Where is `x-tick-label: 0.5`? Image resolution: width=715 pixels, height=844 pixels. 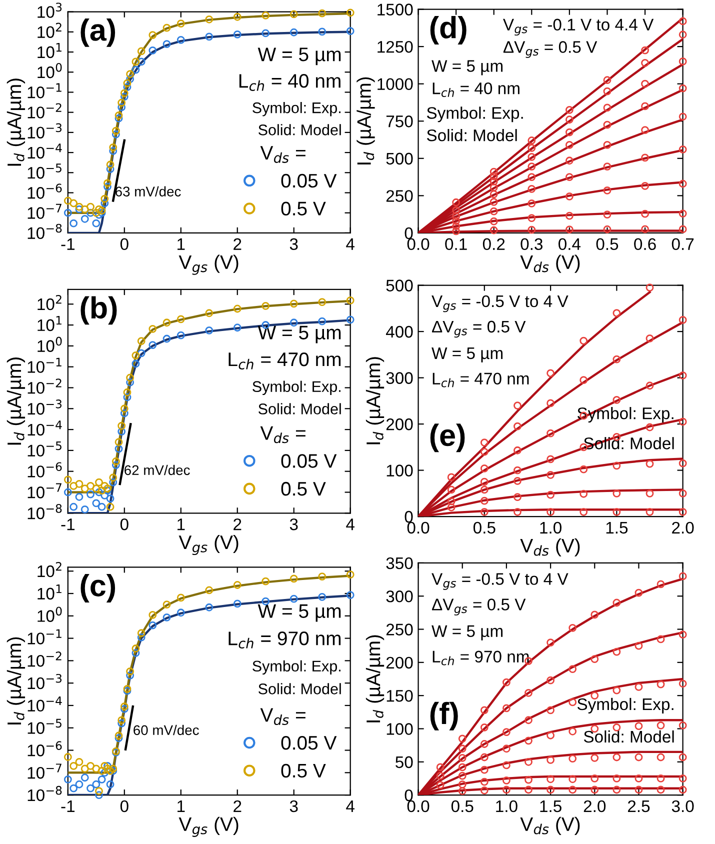
x-tick-label: 0.5 is located at coordinates (462, 806).